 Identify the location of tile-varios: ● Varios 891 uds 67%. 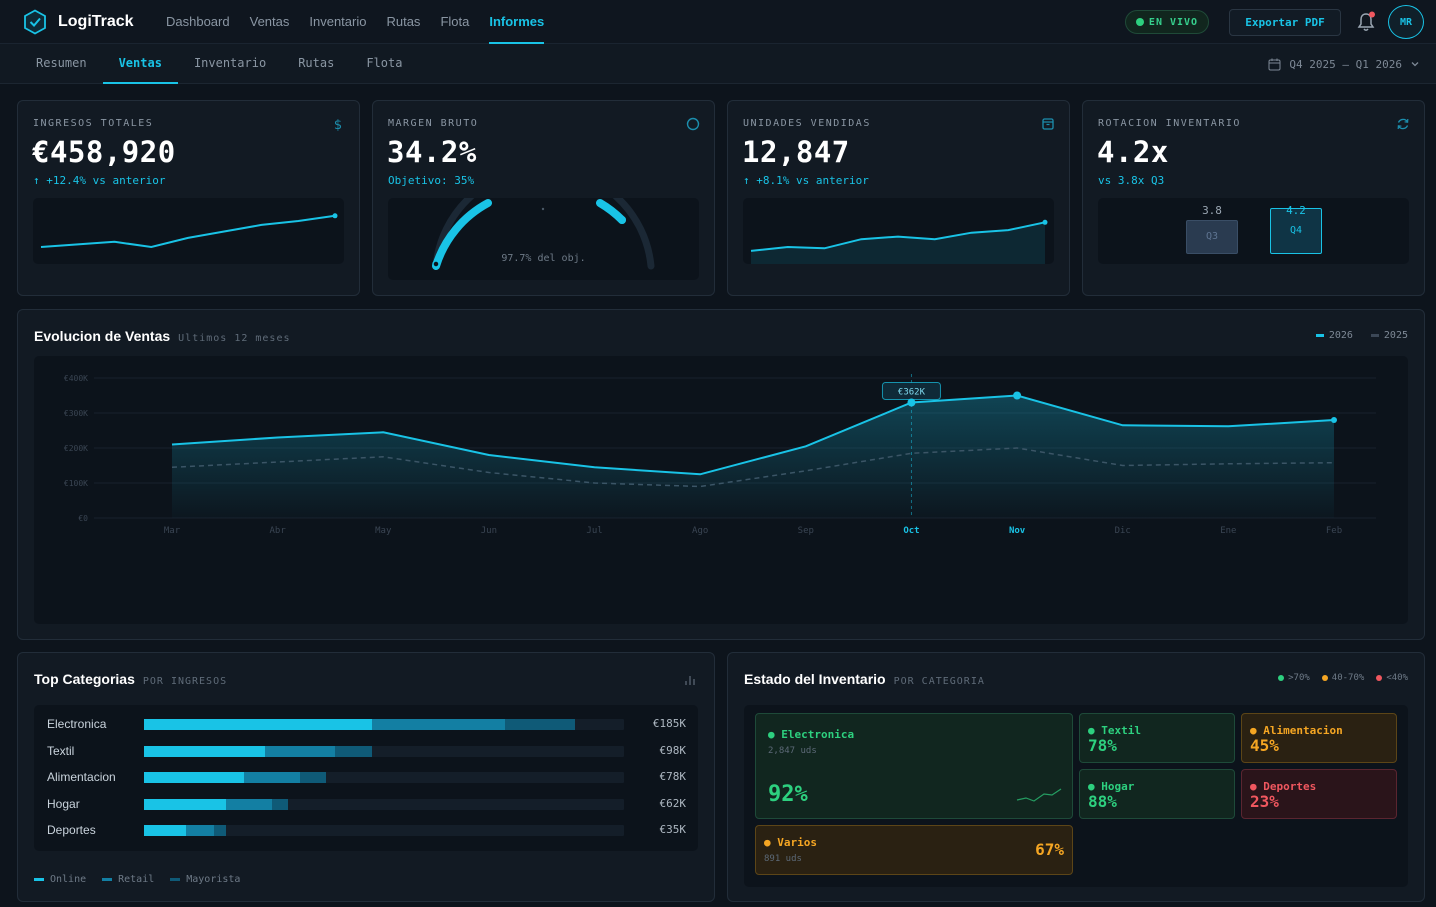
(914, 850).